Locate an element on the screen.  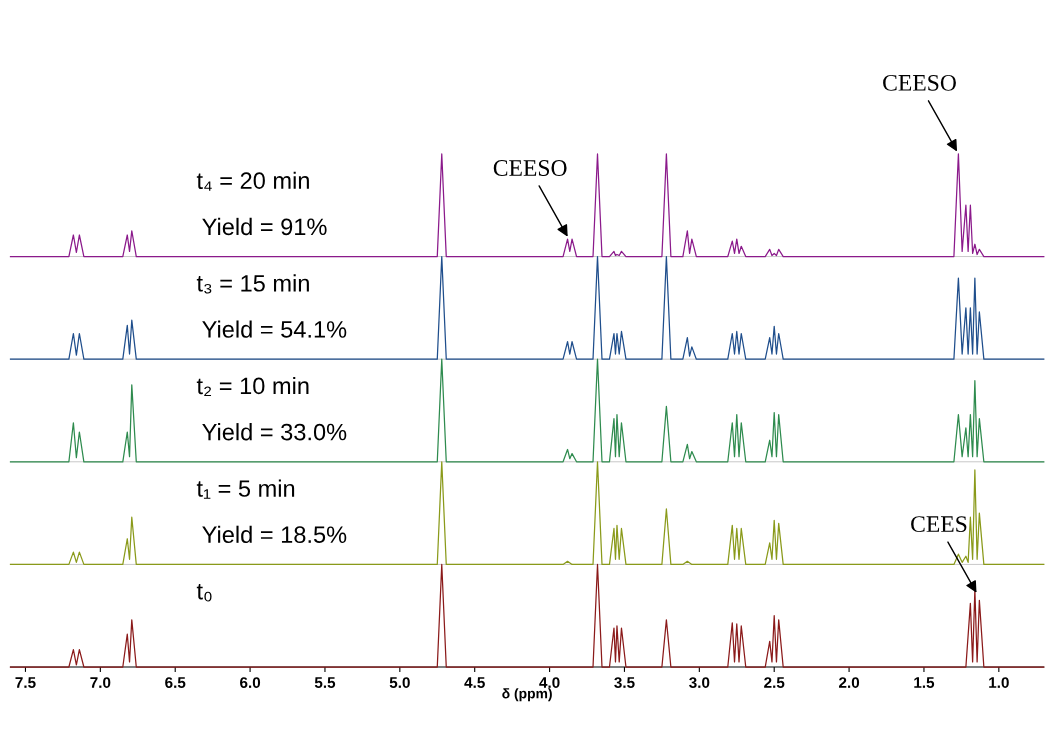
x-tick-label: 3.5 is located at coordinates (624, 682).